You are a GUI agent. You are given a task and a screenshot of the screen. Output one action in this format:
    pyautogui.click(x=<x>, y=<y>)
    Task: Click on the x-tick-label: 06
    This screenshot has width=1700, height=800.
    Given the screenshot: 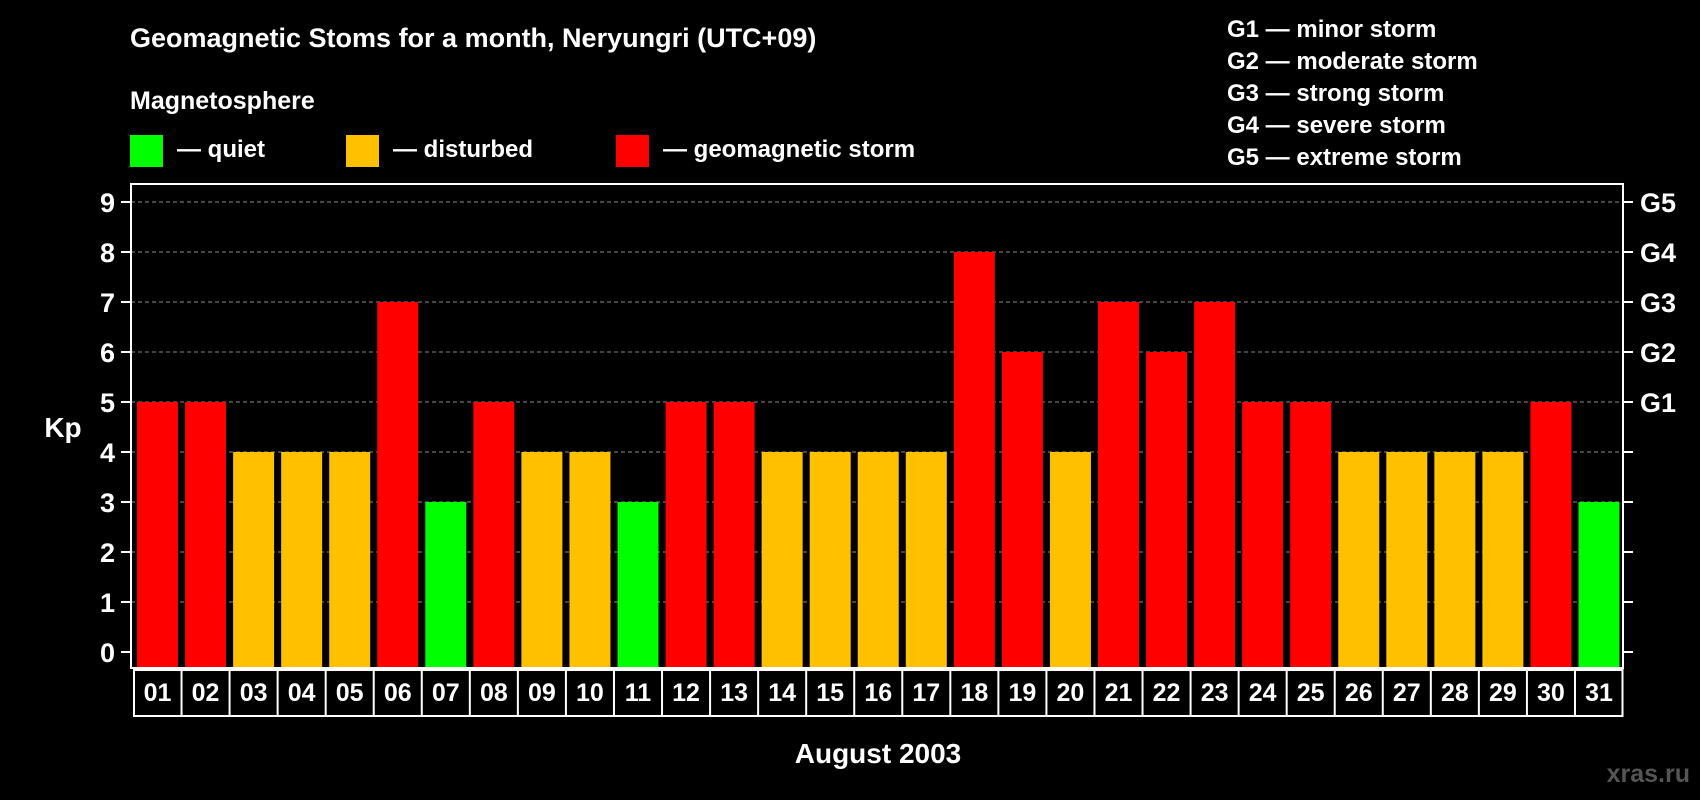 What is the action you would take?
    pyautogui.click(x=398, y=693)
    